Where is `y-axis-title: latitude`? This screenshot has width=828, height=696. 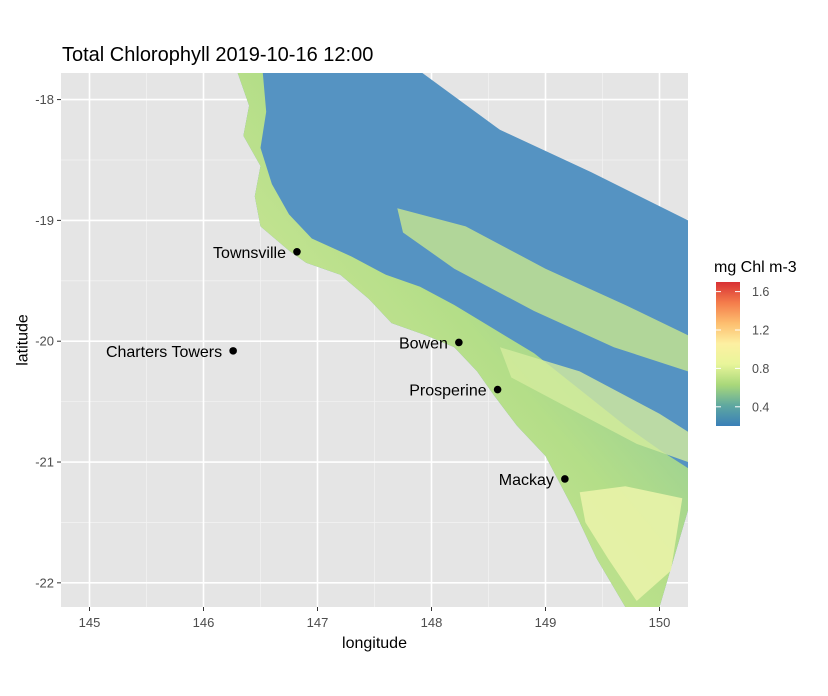 y-axis-title: latitude is located at coordinates (23, 340).